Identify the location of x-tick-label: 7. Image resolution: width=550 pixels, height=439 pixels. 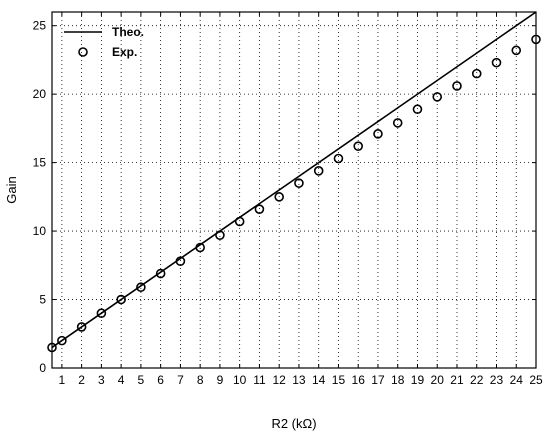
(180, 380).